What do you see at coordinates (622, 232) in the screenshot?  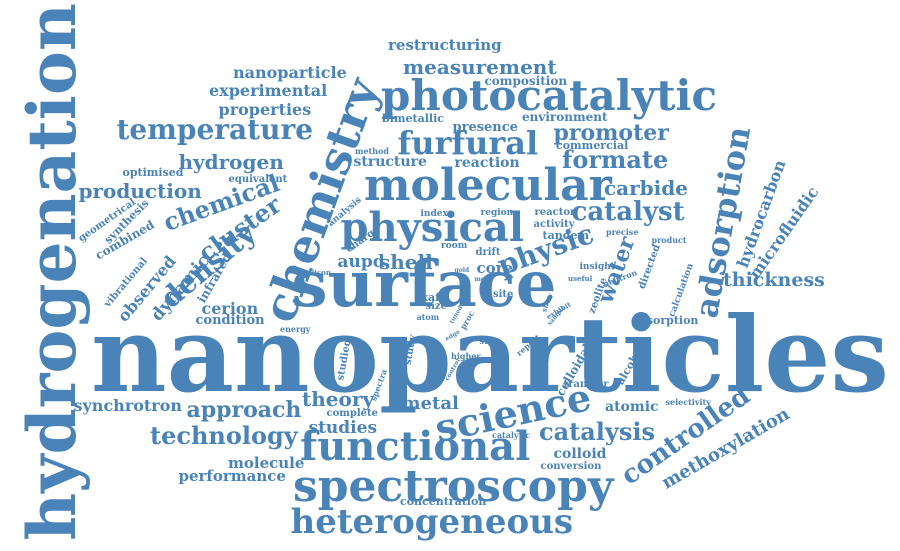 I see `cloud-word-precise: precise` at bounding box center [622, 232].